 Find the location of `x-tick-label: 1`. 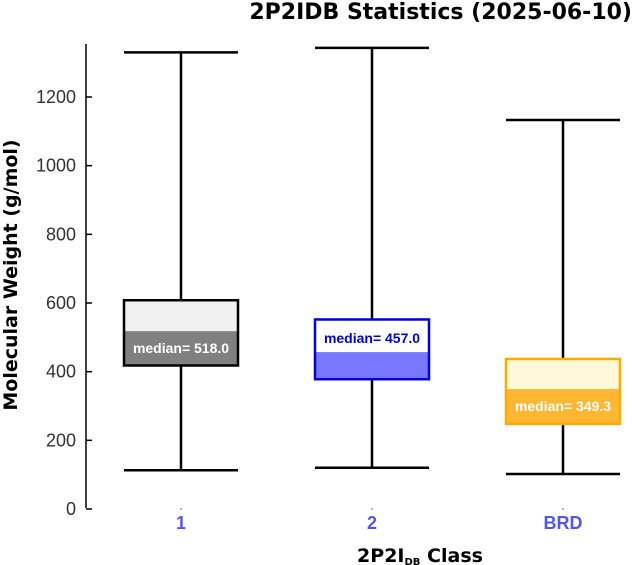

x-tick-label: 1 is located at coordinates (181, 523).